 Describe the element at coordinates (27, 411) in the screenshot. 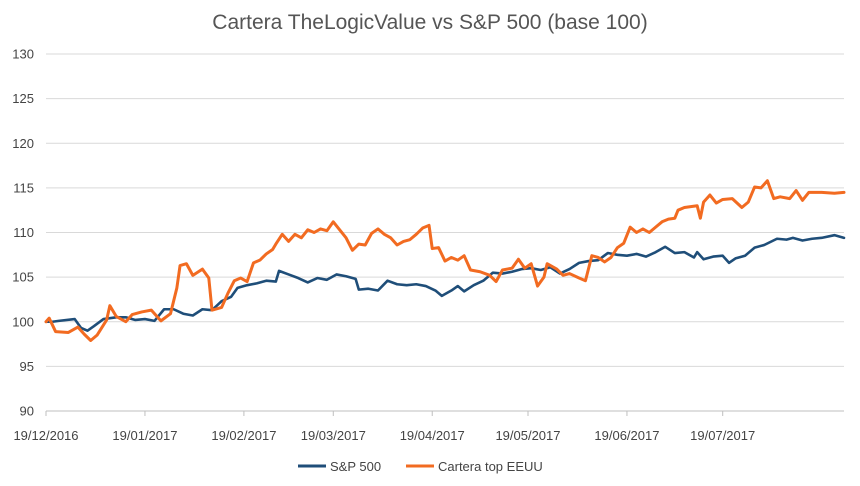

I see `y-tick-label: 90` at that location.